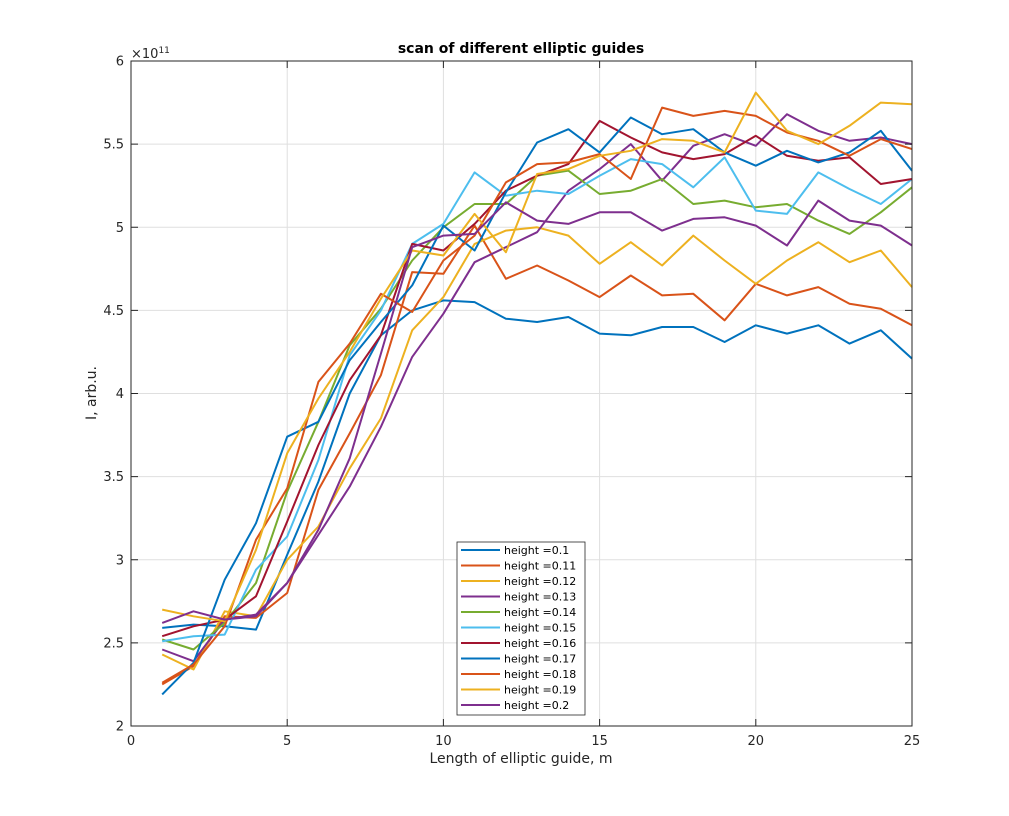 The height and width of the screenshot is (816, 1009). I want to click on legend-entry: height =0.16, so click(540, 643).